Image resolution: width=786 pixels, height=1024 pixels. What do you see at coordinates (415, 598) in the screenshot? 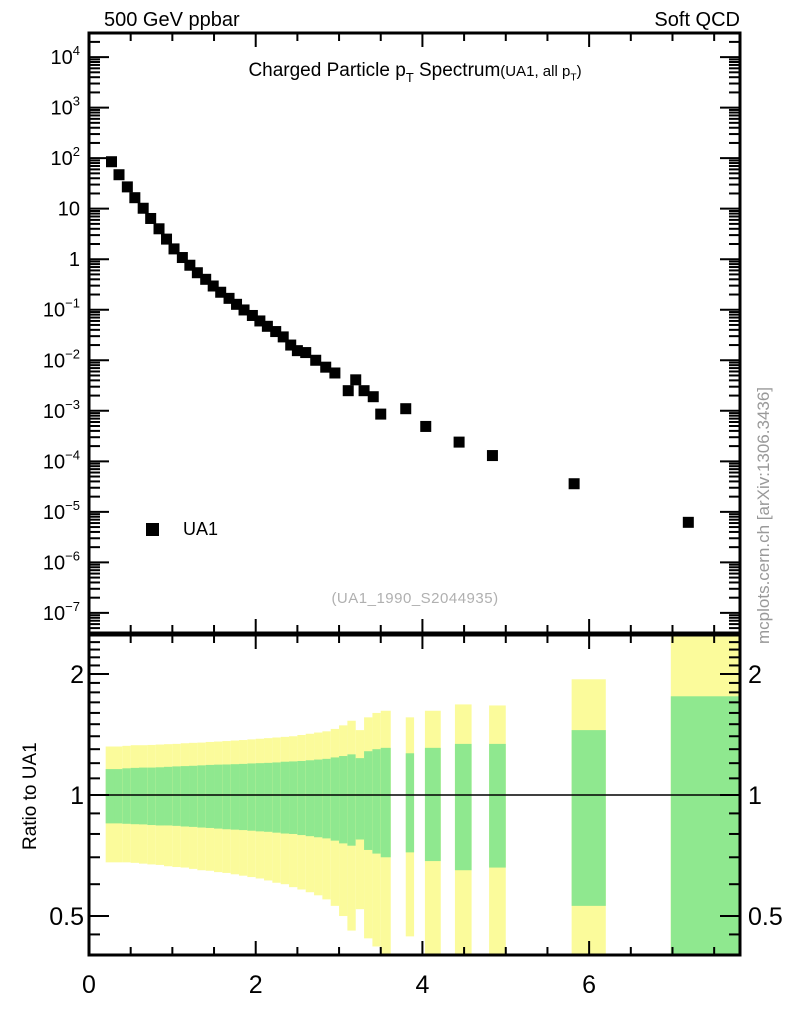
I see `analysis-id-watermark: (UA1_1990_S2044935)` at bounding box center [415, 598].